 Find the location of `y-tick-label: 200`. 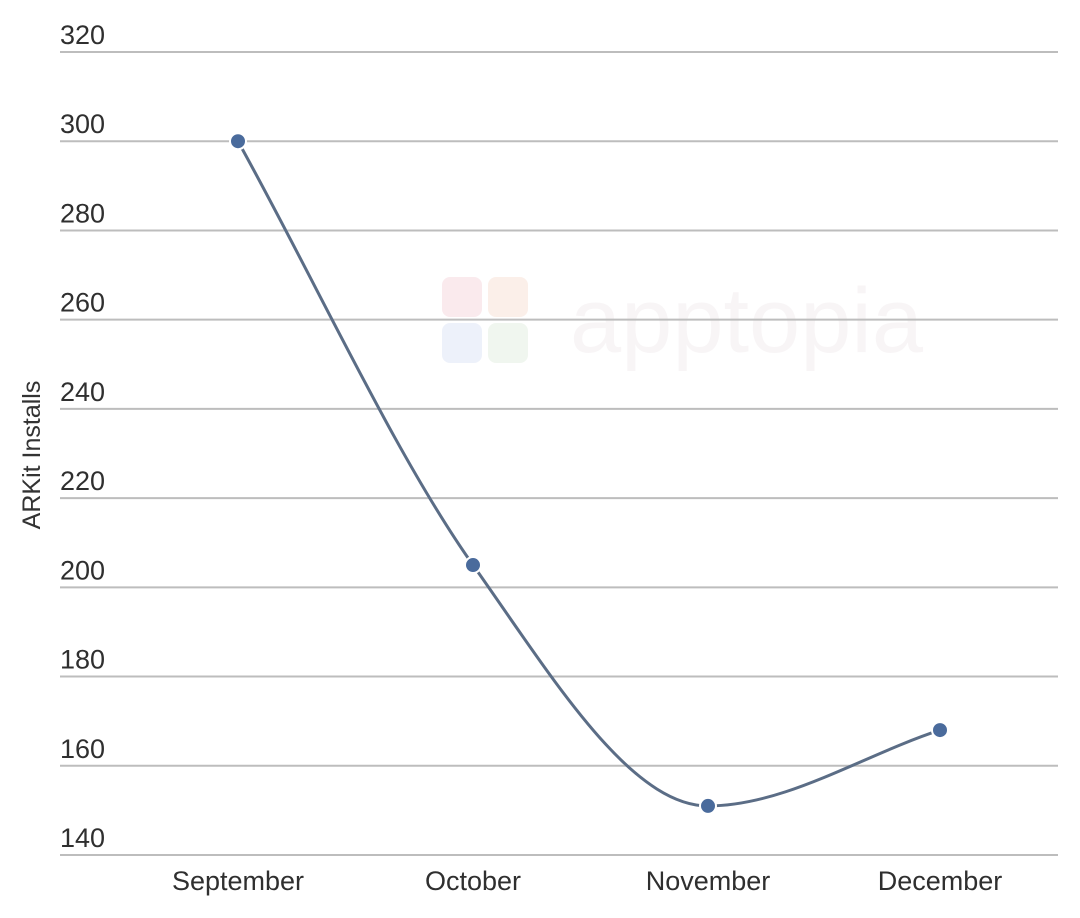

y-tick-label: 200 is located at coordinates (82, 570).